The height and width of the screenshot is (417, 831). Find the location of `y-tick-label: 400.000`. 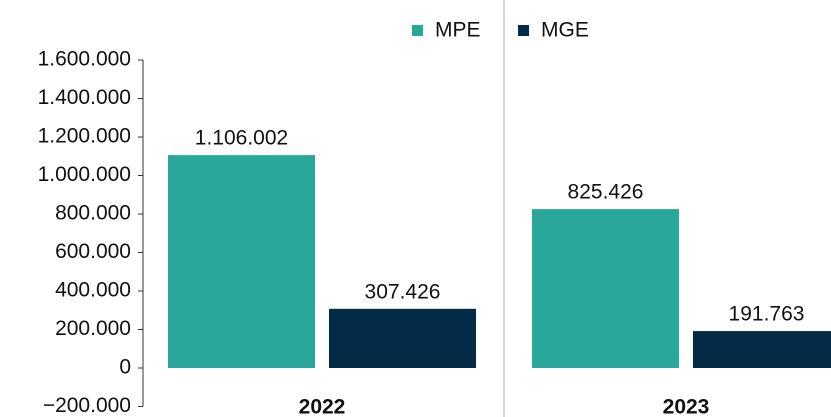

y-tick-label: 400.000 is located at coordinates (93, 290).